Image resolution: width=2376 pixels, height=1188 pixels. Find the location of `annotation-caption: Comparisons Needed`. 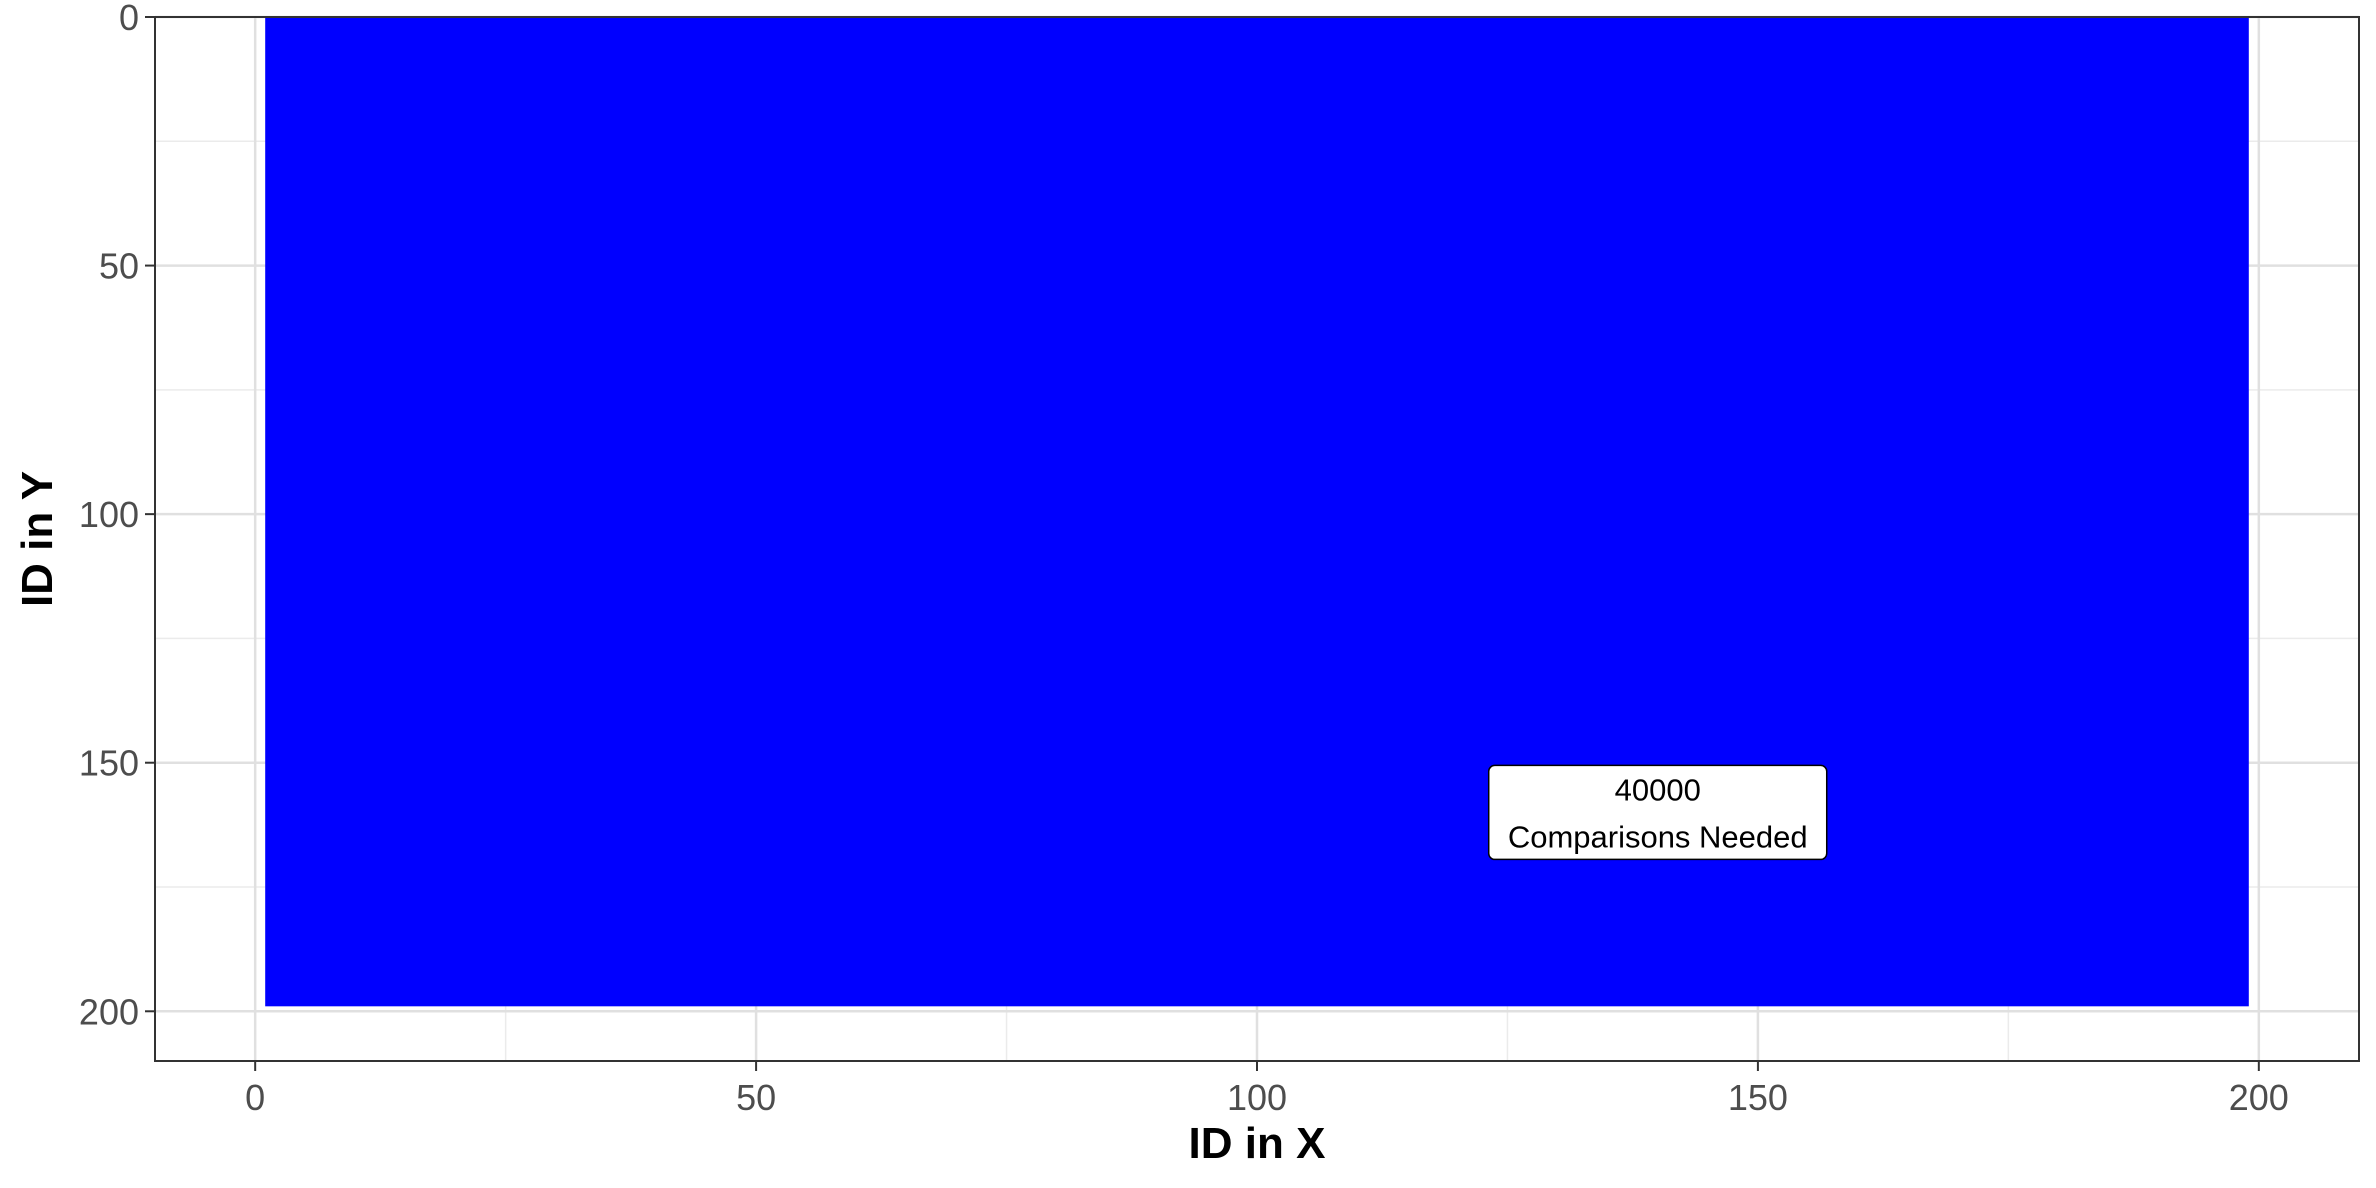

annotation-caption: Comparisons Needed is located at coordinates (1658, 836).